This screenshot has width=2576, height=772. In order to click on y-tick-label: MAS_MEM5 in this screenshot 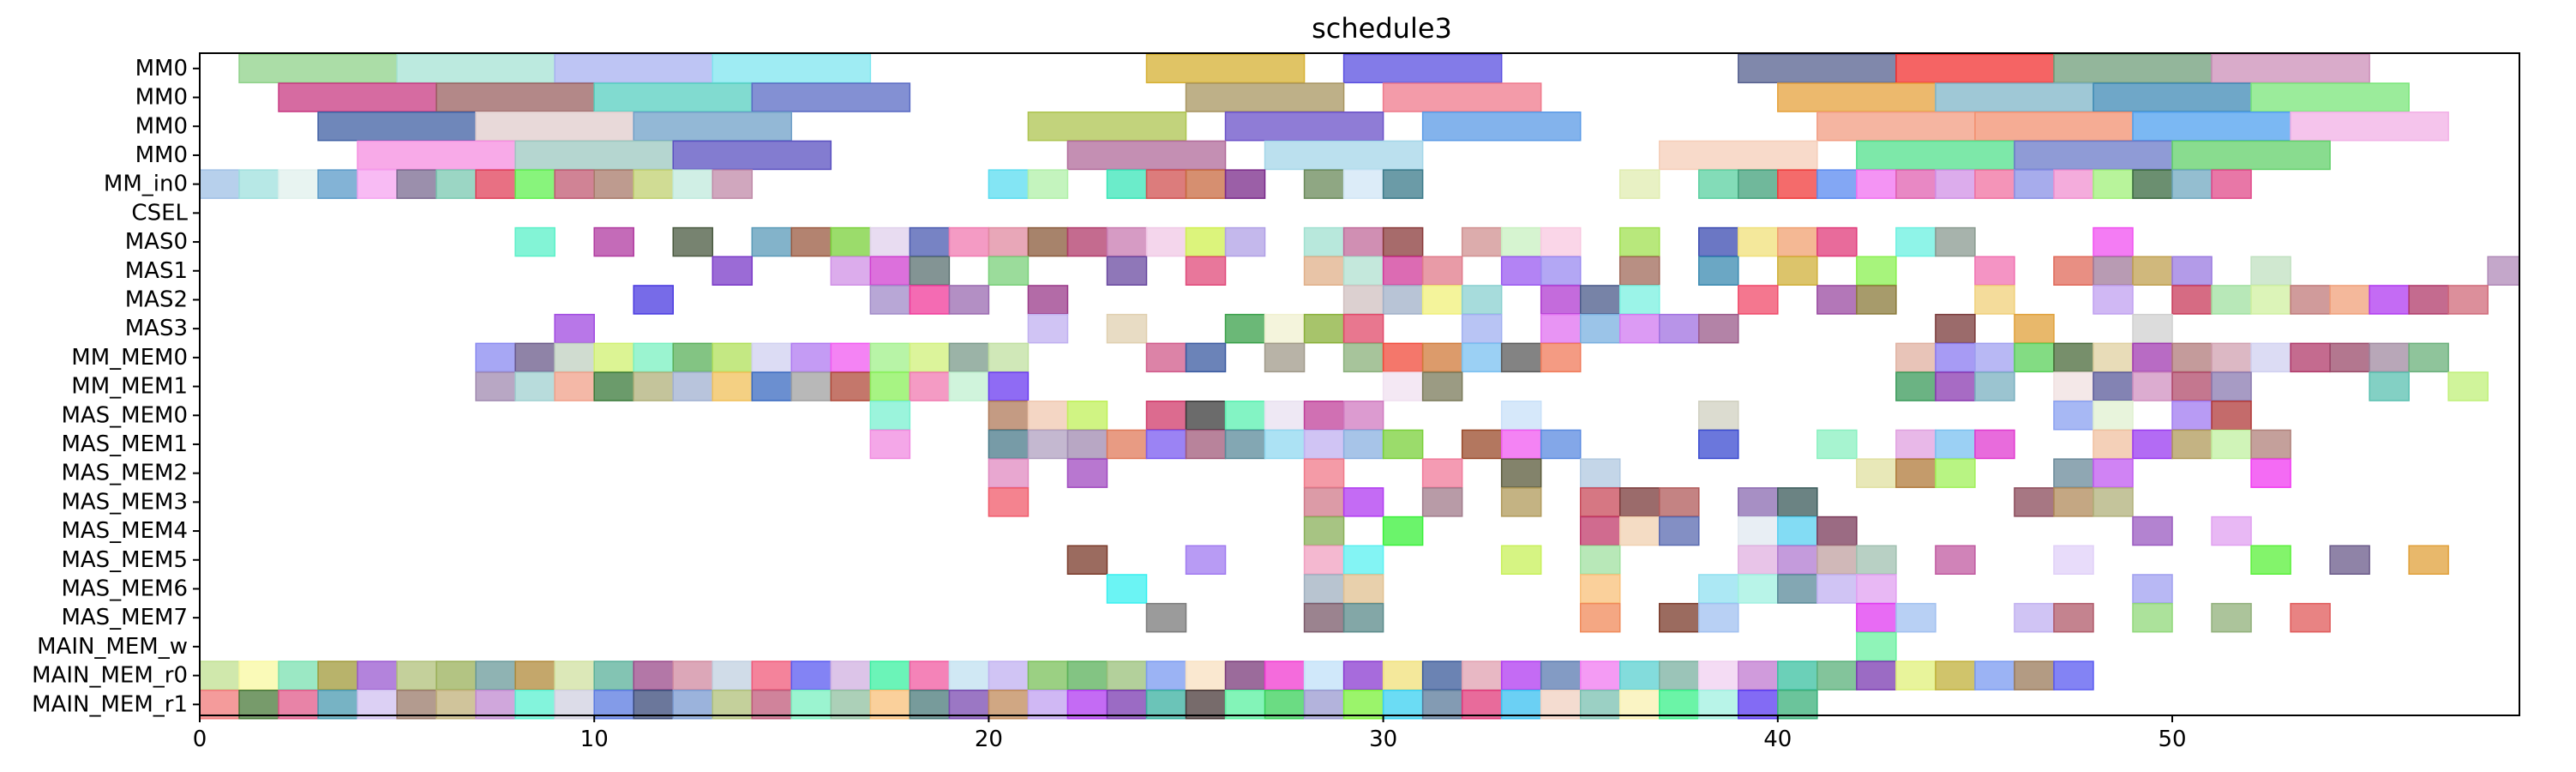, I will do `click(124, 560)`.